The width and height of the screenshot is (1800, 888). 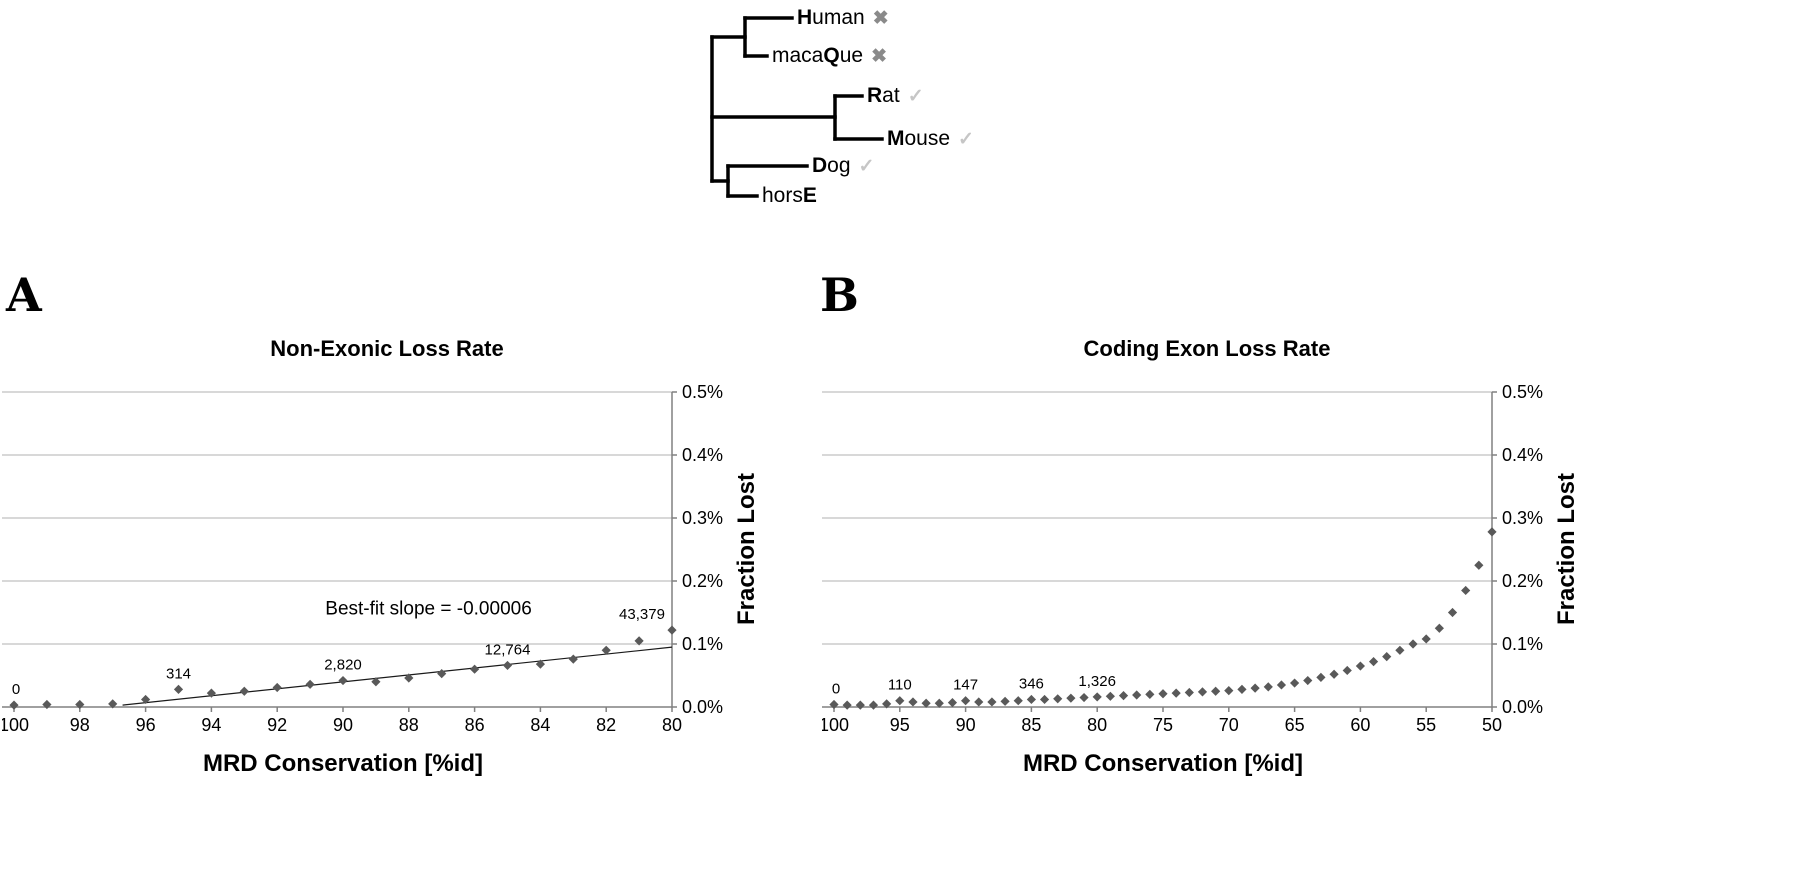 What do you see at coordinates (343, 725) in the screenshot?
I see `x-tick-label: 90` at bounding box center [343, 725].